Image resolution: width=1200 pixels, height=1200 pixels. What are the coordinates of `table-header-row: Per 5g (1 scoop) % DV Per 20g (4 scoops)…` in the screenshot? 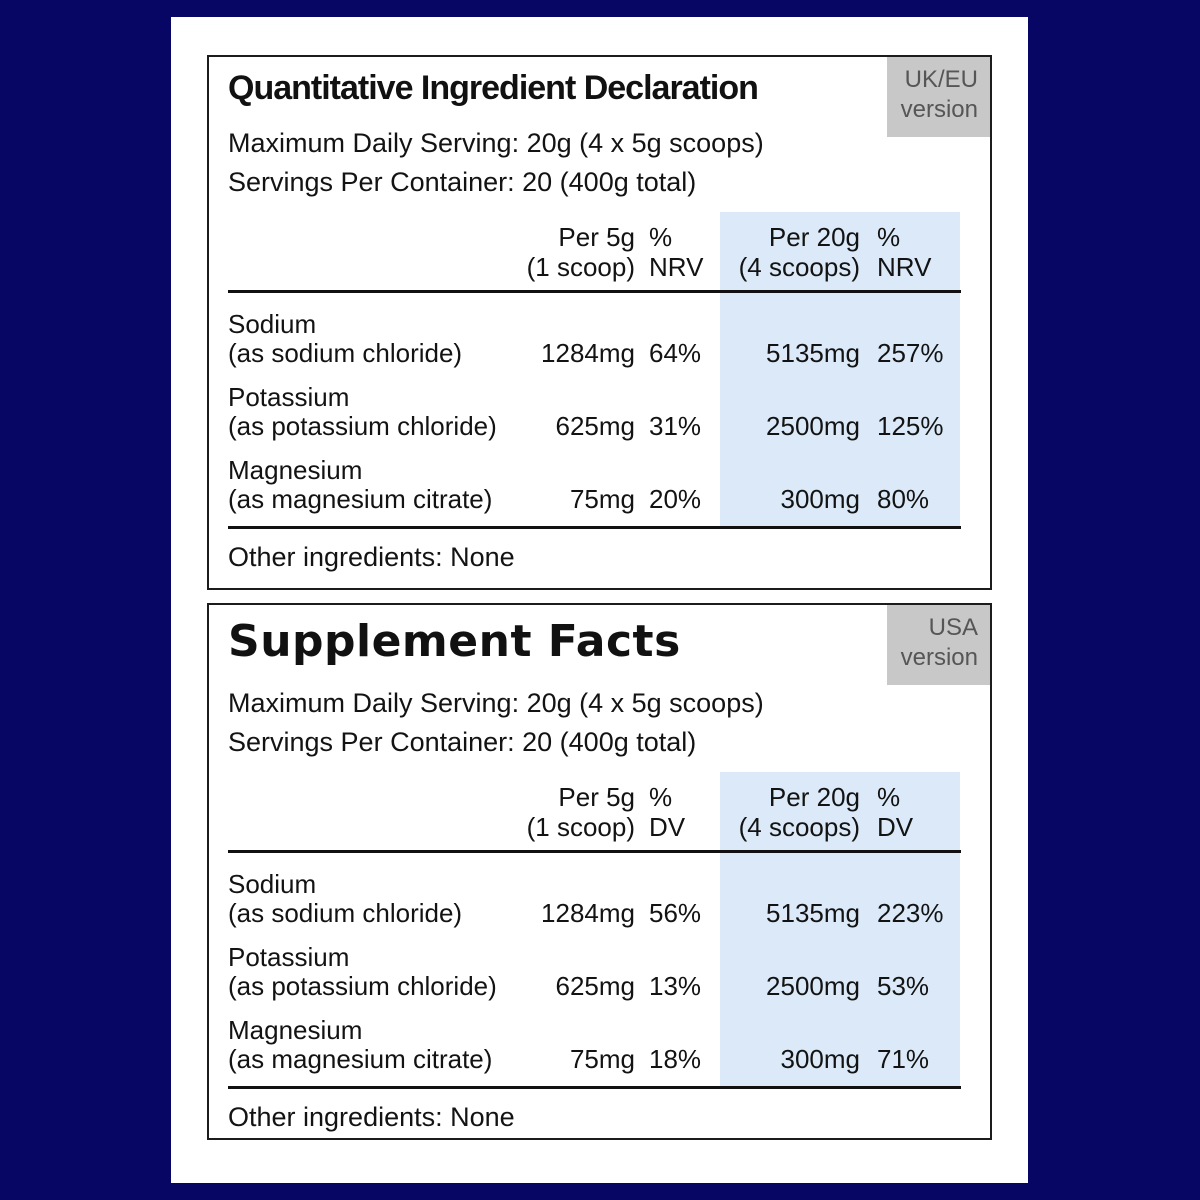 It's located at (594, 811).